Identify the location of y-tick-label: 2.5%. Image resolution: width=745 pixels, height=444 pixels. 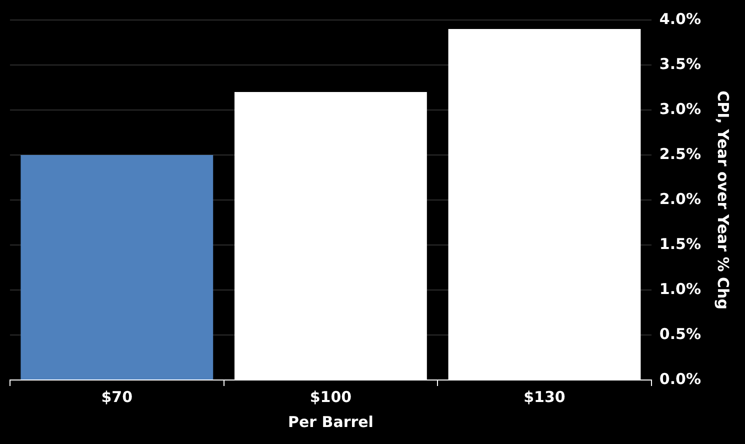
(680, 153).